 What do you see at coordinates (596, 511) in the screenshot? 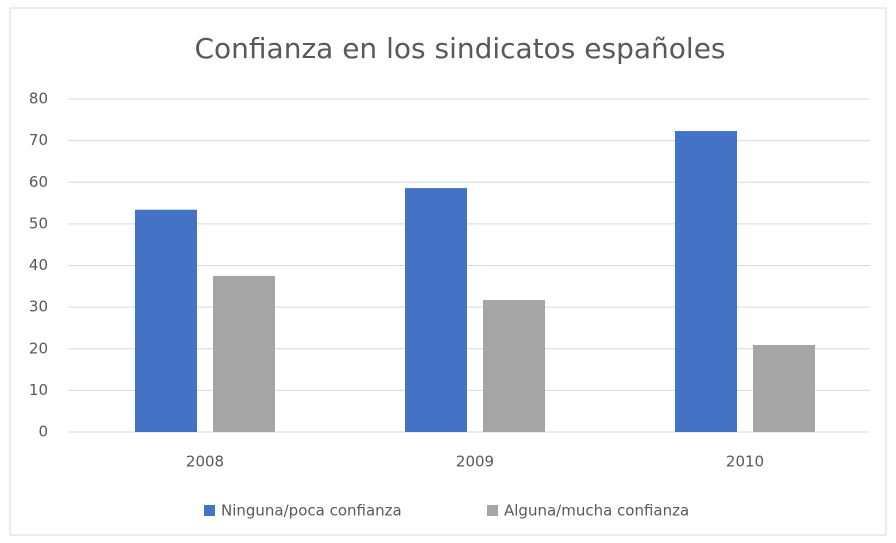
I see `legend-label: Alguna/mucha confianza` at bounding box center [596, 511].